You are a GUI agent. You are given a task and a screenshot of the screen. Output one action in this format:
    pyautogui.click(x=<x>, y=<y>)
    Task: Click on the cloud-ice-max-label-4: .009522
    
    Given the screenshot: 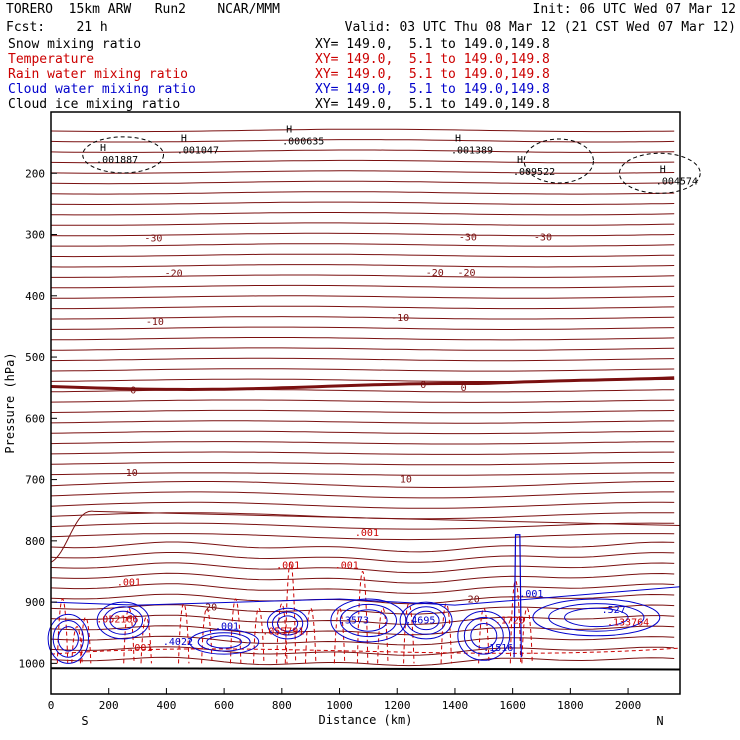 What is the action you would take?
    pyautogui.click(x=534, y=172)
    